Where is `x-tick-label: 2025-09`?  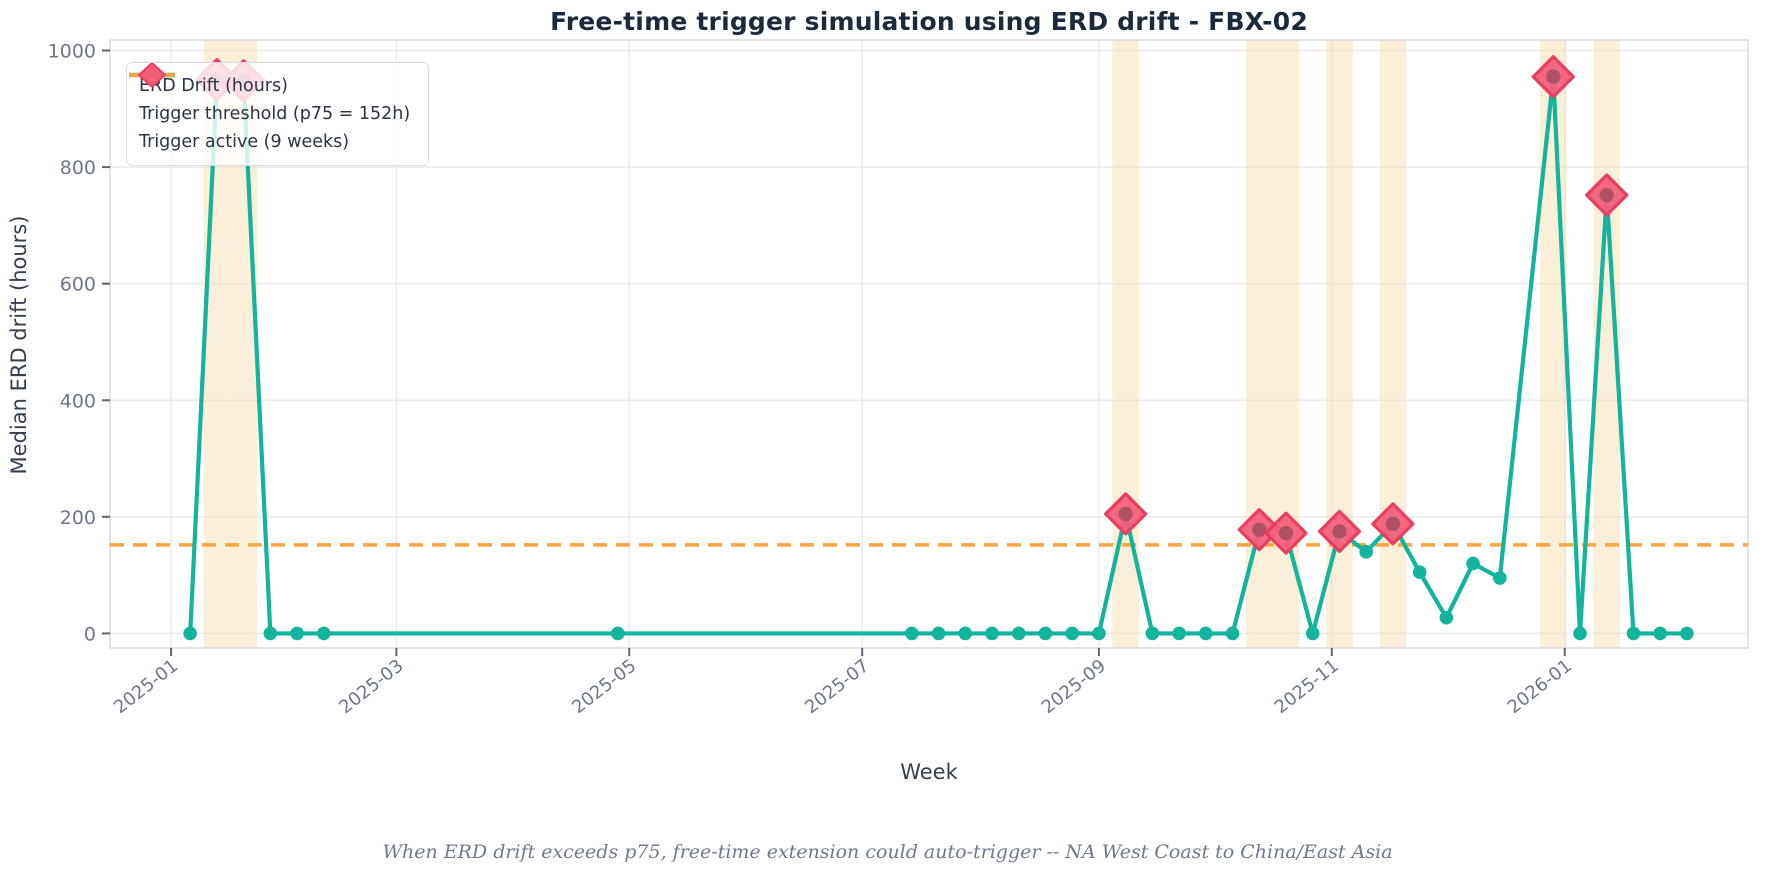
x-tick-label: 2025-09 is located at coordinates (1074, 686).